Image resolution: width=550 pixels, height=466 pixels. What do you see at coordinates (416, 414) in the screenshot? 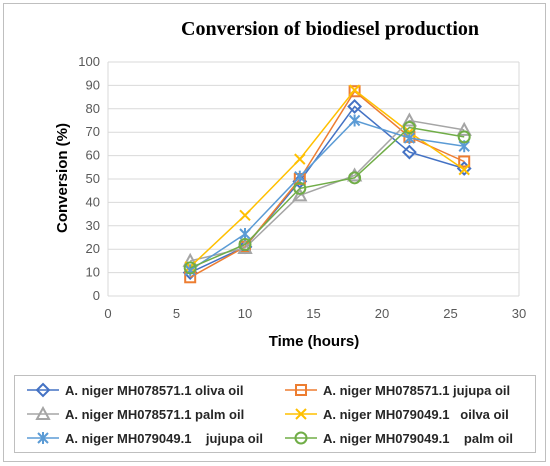
I see `legend-label: A. niger MH079049.1 oilva oil` at bounding box center [416, 414].